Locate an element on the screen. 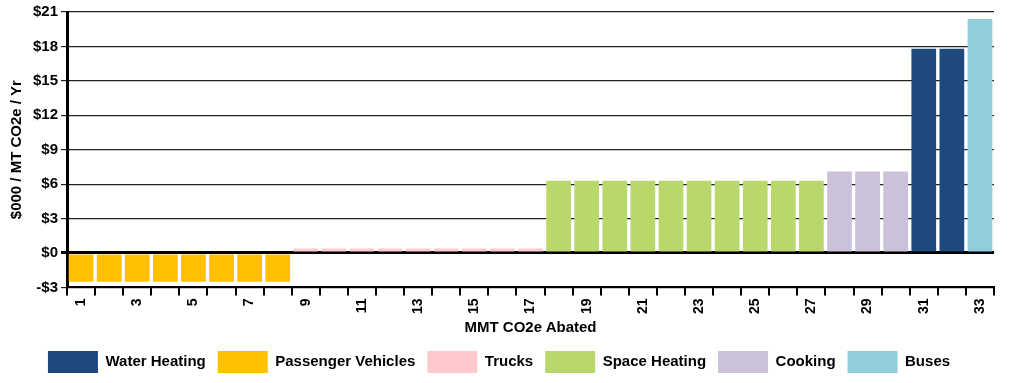 The image size is (1024, 383). x-tick-label: 33 is located at coordinates (978, 306).